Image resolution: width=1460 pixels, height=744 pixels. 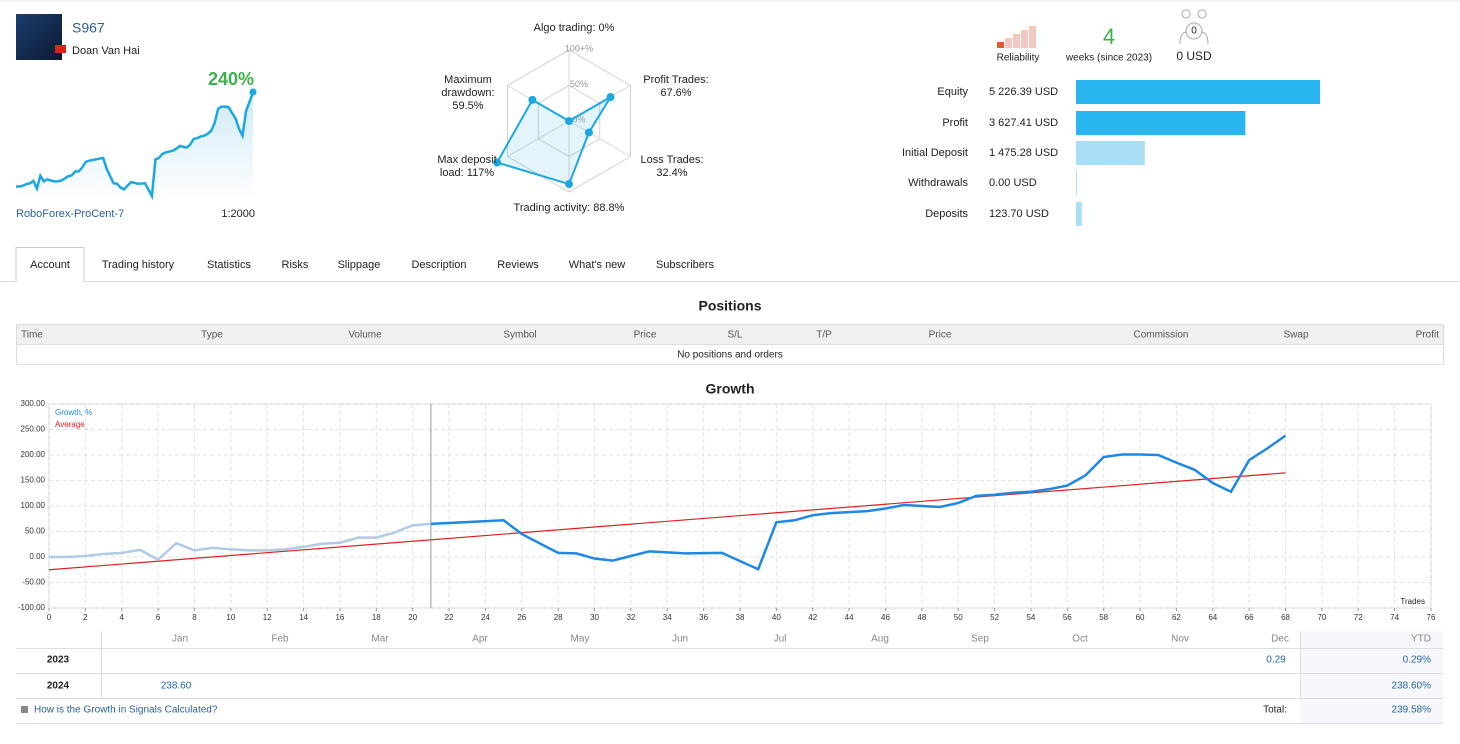 What do you see at coordinates (597, 265) in the screenshot?
I see `tab: What's new` at bounding box center [597, 265].